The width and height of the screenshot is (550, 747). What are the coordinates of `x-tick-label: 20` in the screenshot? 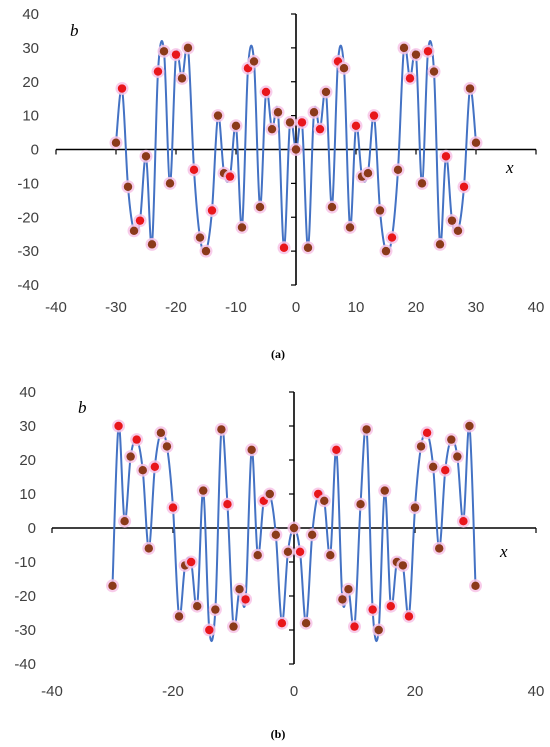 It's located at (415, 691).